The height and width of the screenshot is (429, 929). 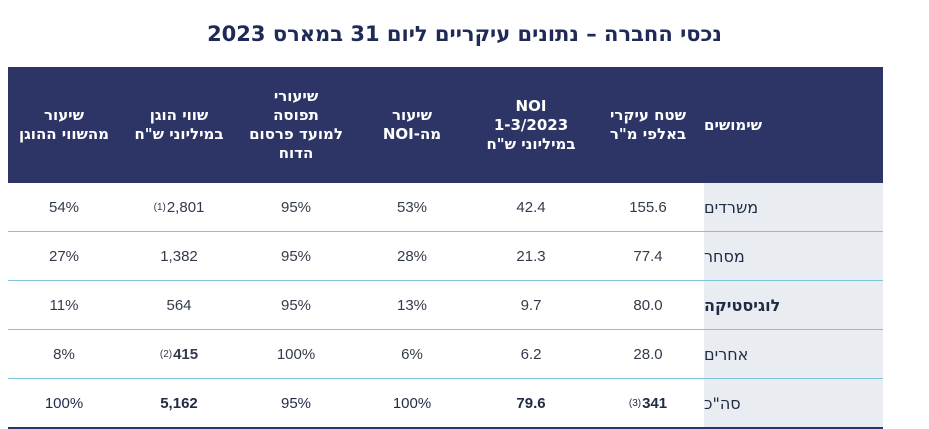 What do you see at coordinates (531, 354) in the screenshot?
I see `cell-noi: 6.2` at bounding box center [531, 354].